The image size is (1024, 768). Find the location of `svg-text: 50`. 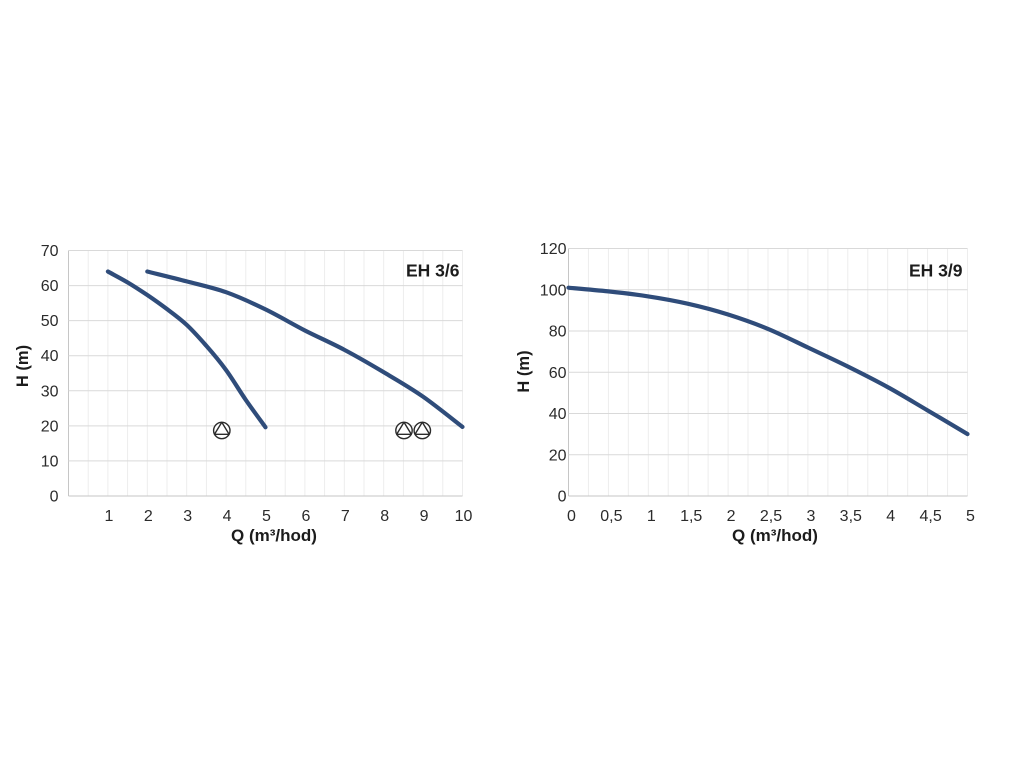

svg-text: 50 is located at coordinates (50, 321).